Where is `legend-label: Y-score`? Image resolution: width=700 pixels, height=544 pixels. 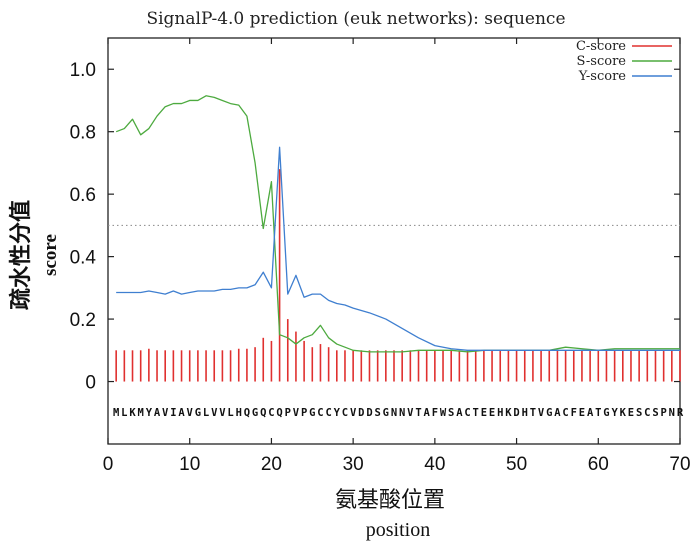 legend-label: Y-score is located at coordinates (602, 76).